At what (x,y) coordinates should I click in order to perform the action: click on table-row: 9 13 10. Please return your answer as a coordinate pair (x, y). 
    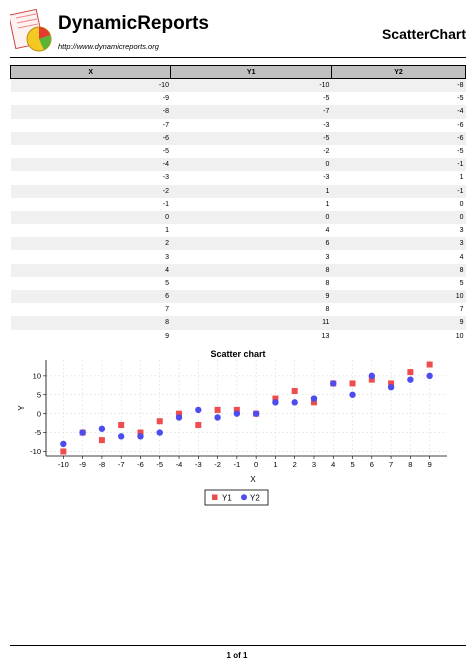
    Looking at the image, I should click on (238, 336).